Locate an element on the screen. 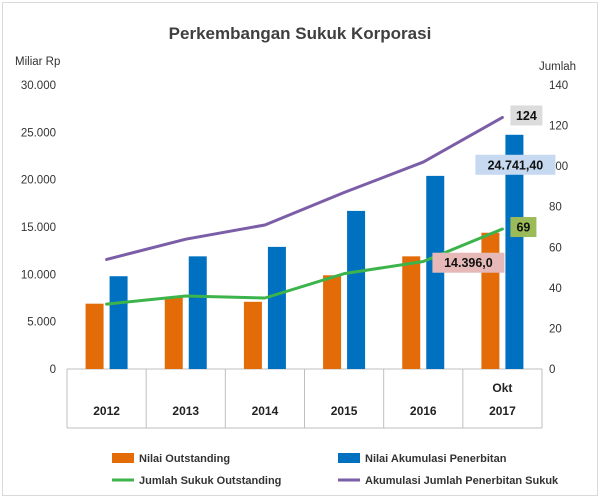  right-tick-label: 40 is located at coordinates (555, 289).